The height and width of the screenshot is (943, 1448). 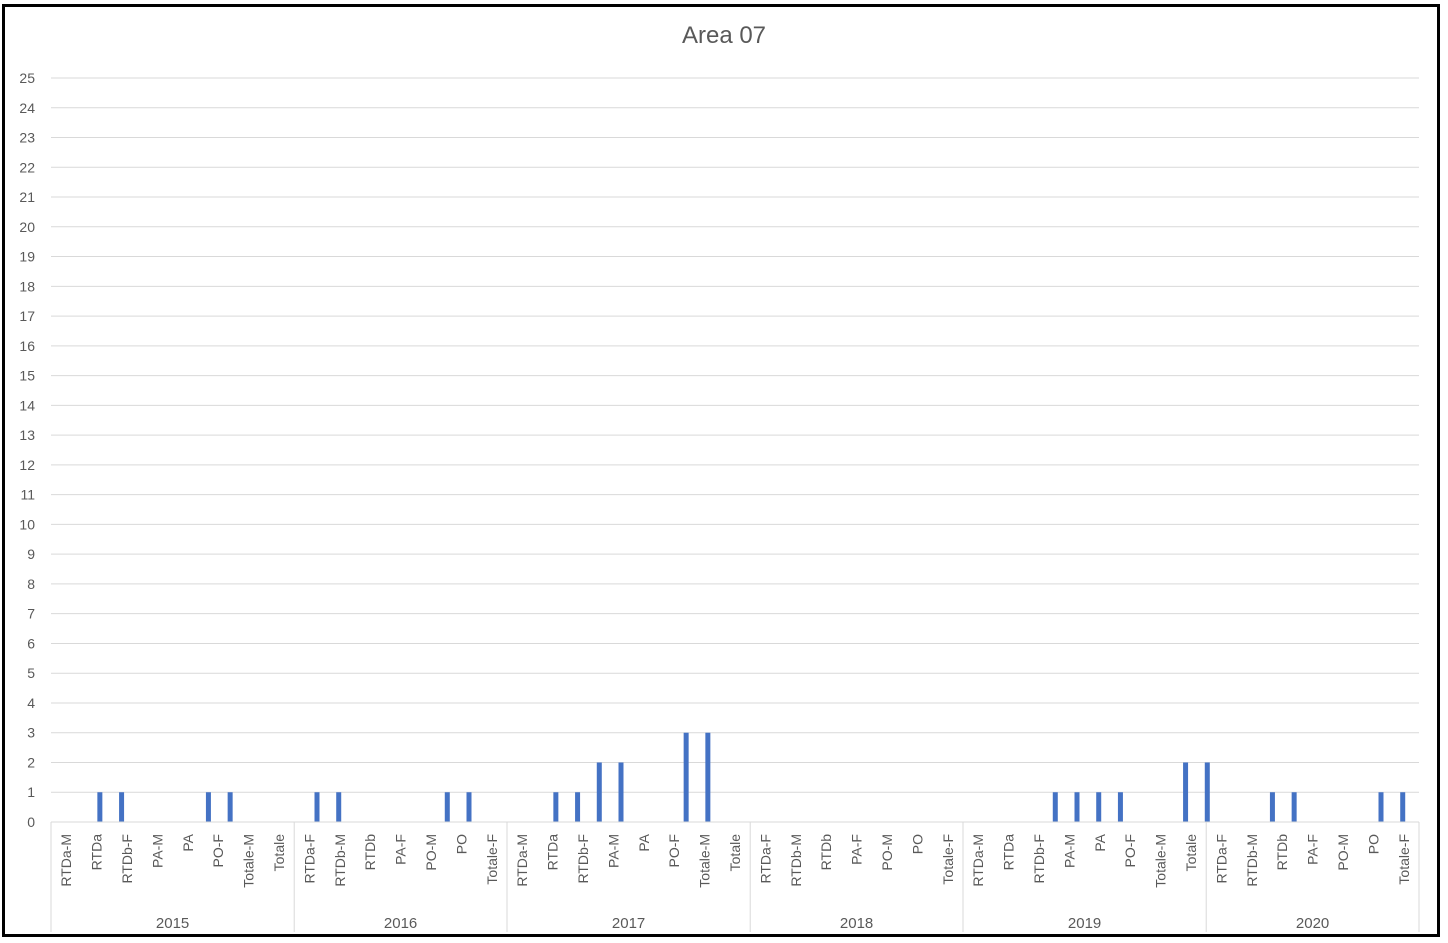 I want to click on x-group-label: 2020, so click(x=1312, y=923).